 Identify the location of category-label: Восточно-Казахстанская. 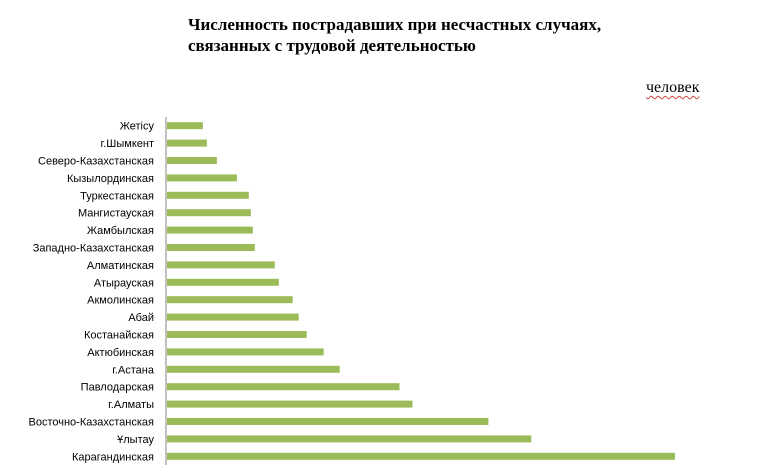
(91, 423).